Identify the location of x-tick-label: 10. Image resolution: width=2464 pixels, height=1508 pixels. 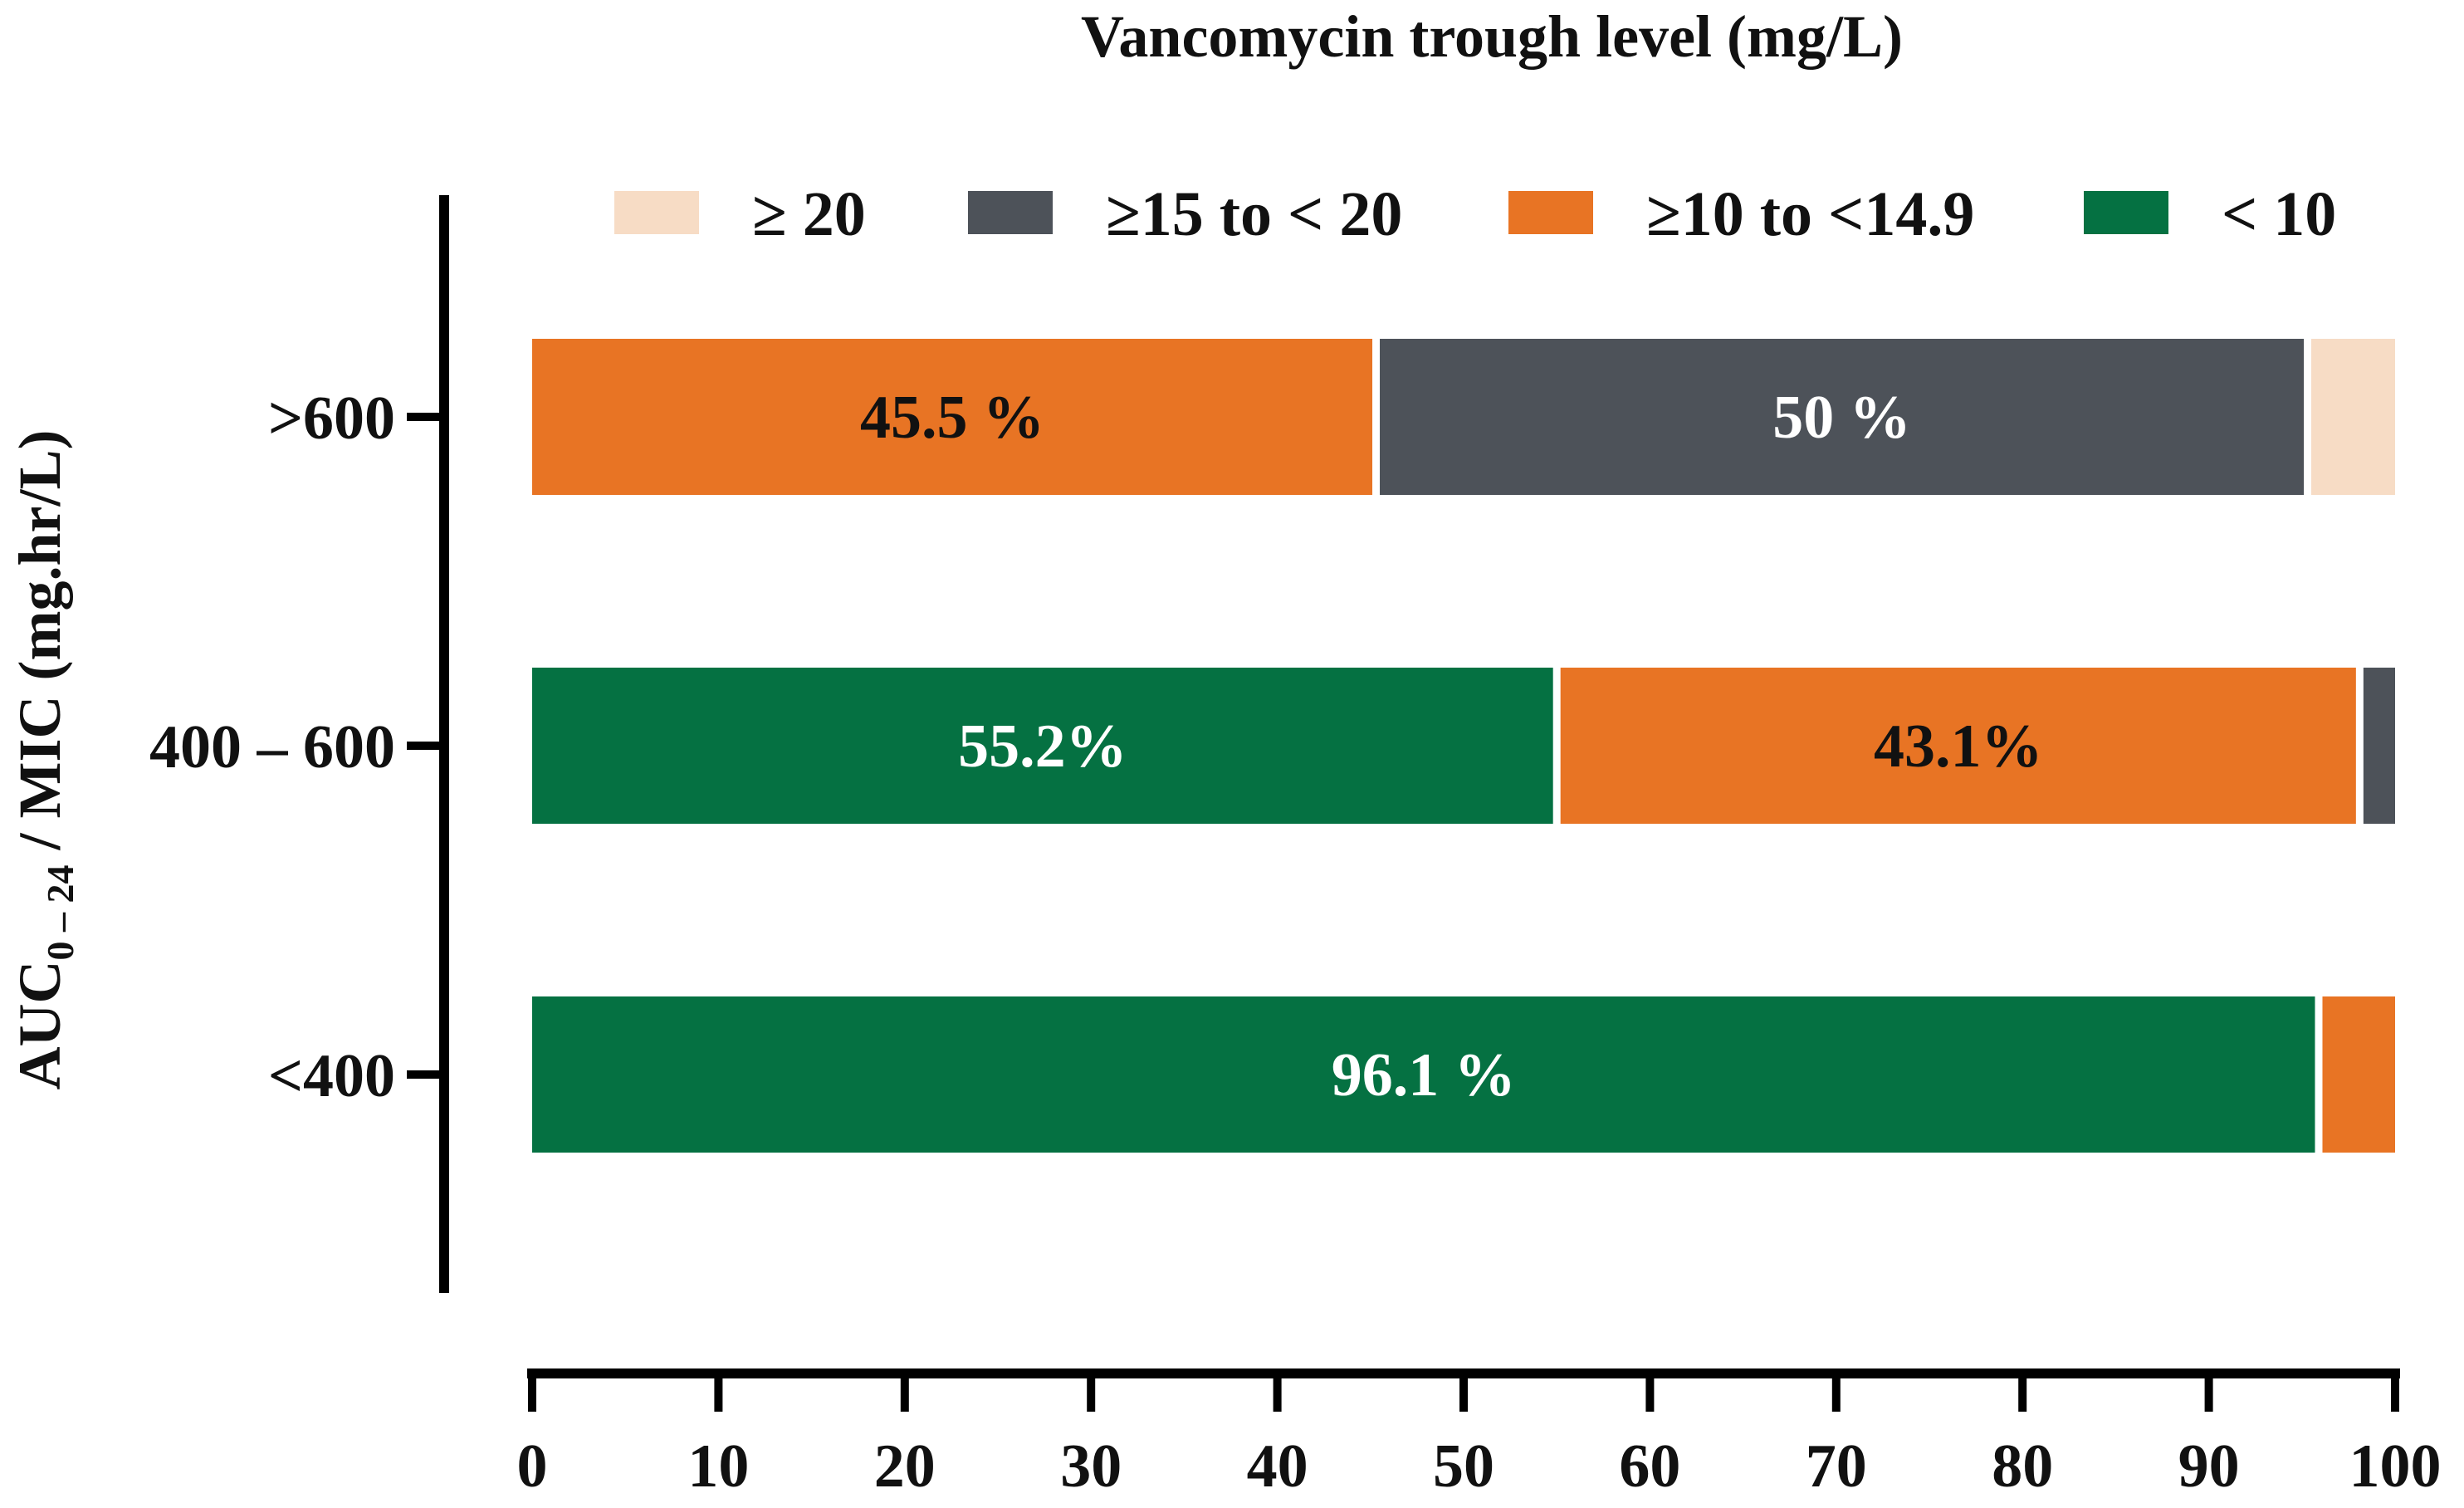
(718, 1466).